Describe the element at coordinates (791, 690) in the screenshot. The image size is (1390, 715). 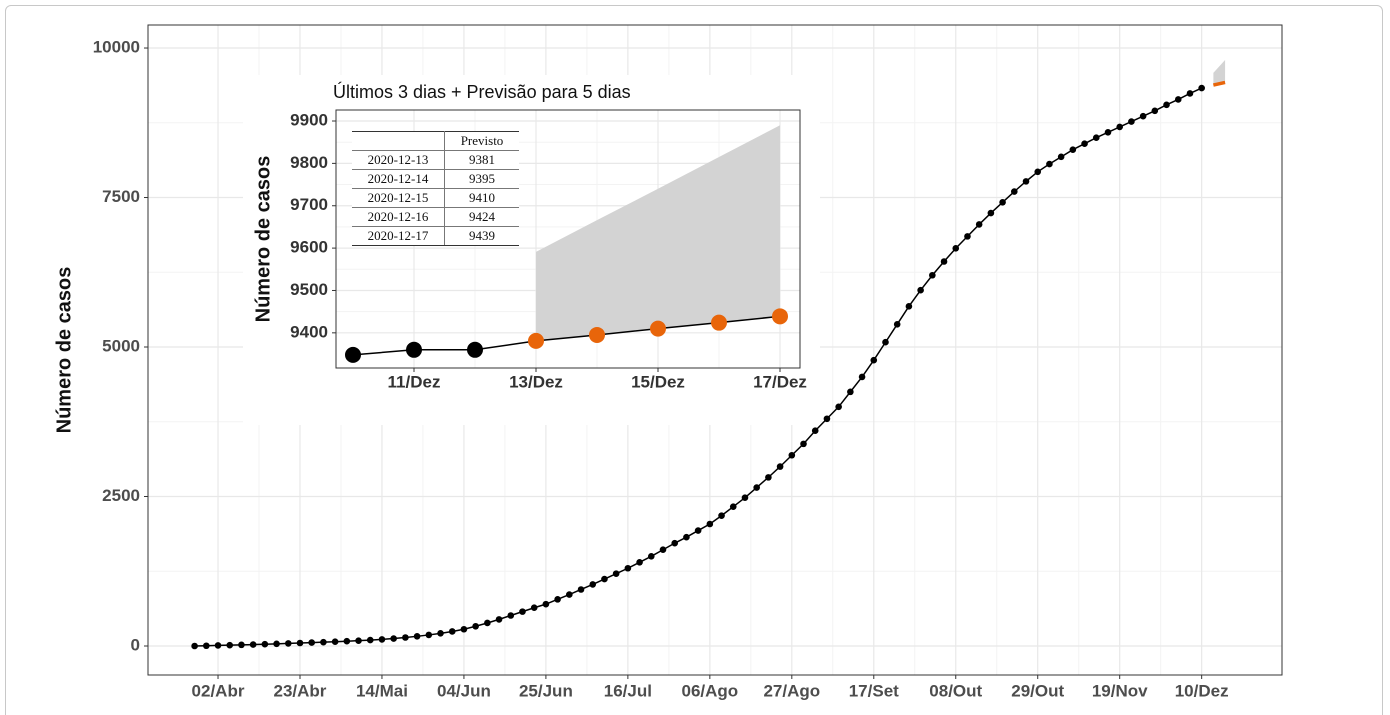
I see `x-tick-label: 27/Ago` at that location.